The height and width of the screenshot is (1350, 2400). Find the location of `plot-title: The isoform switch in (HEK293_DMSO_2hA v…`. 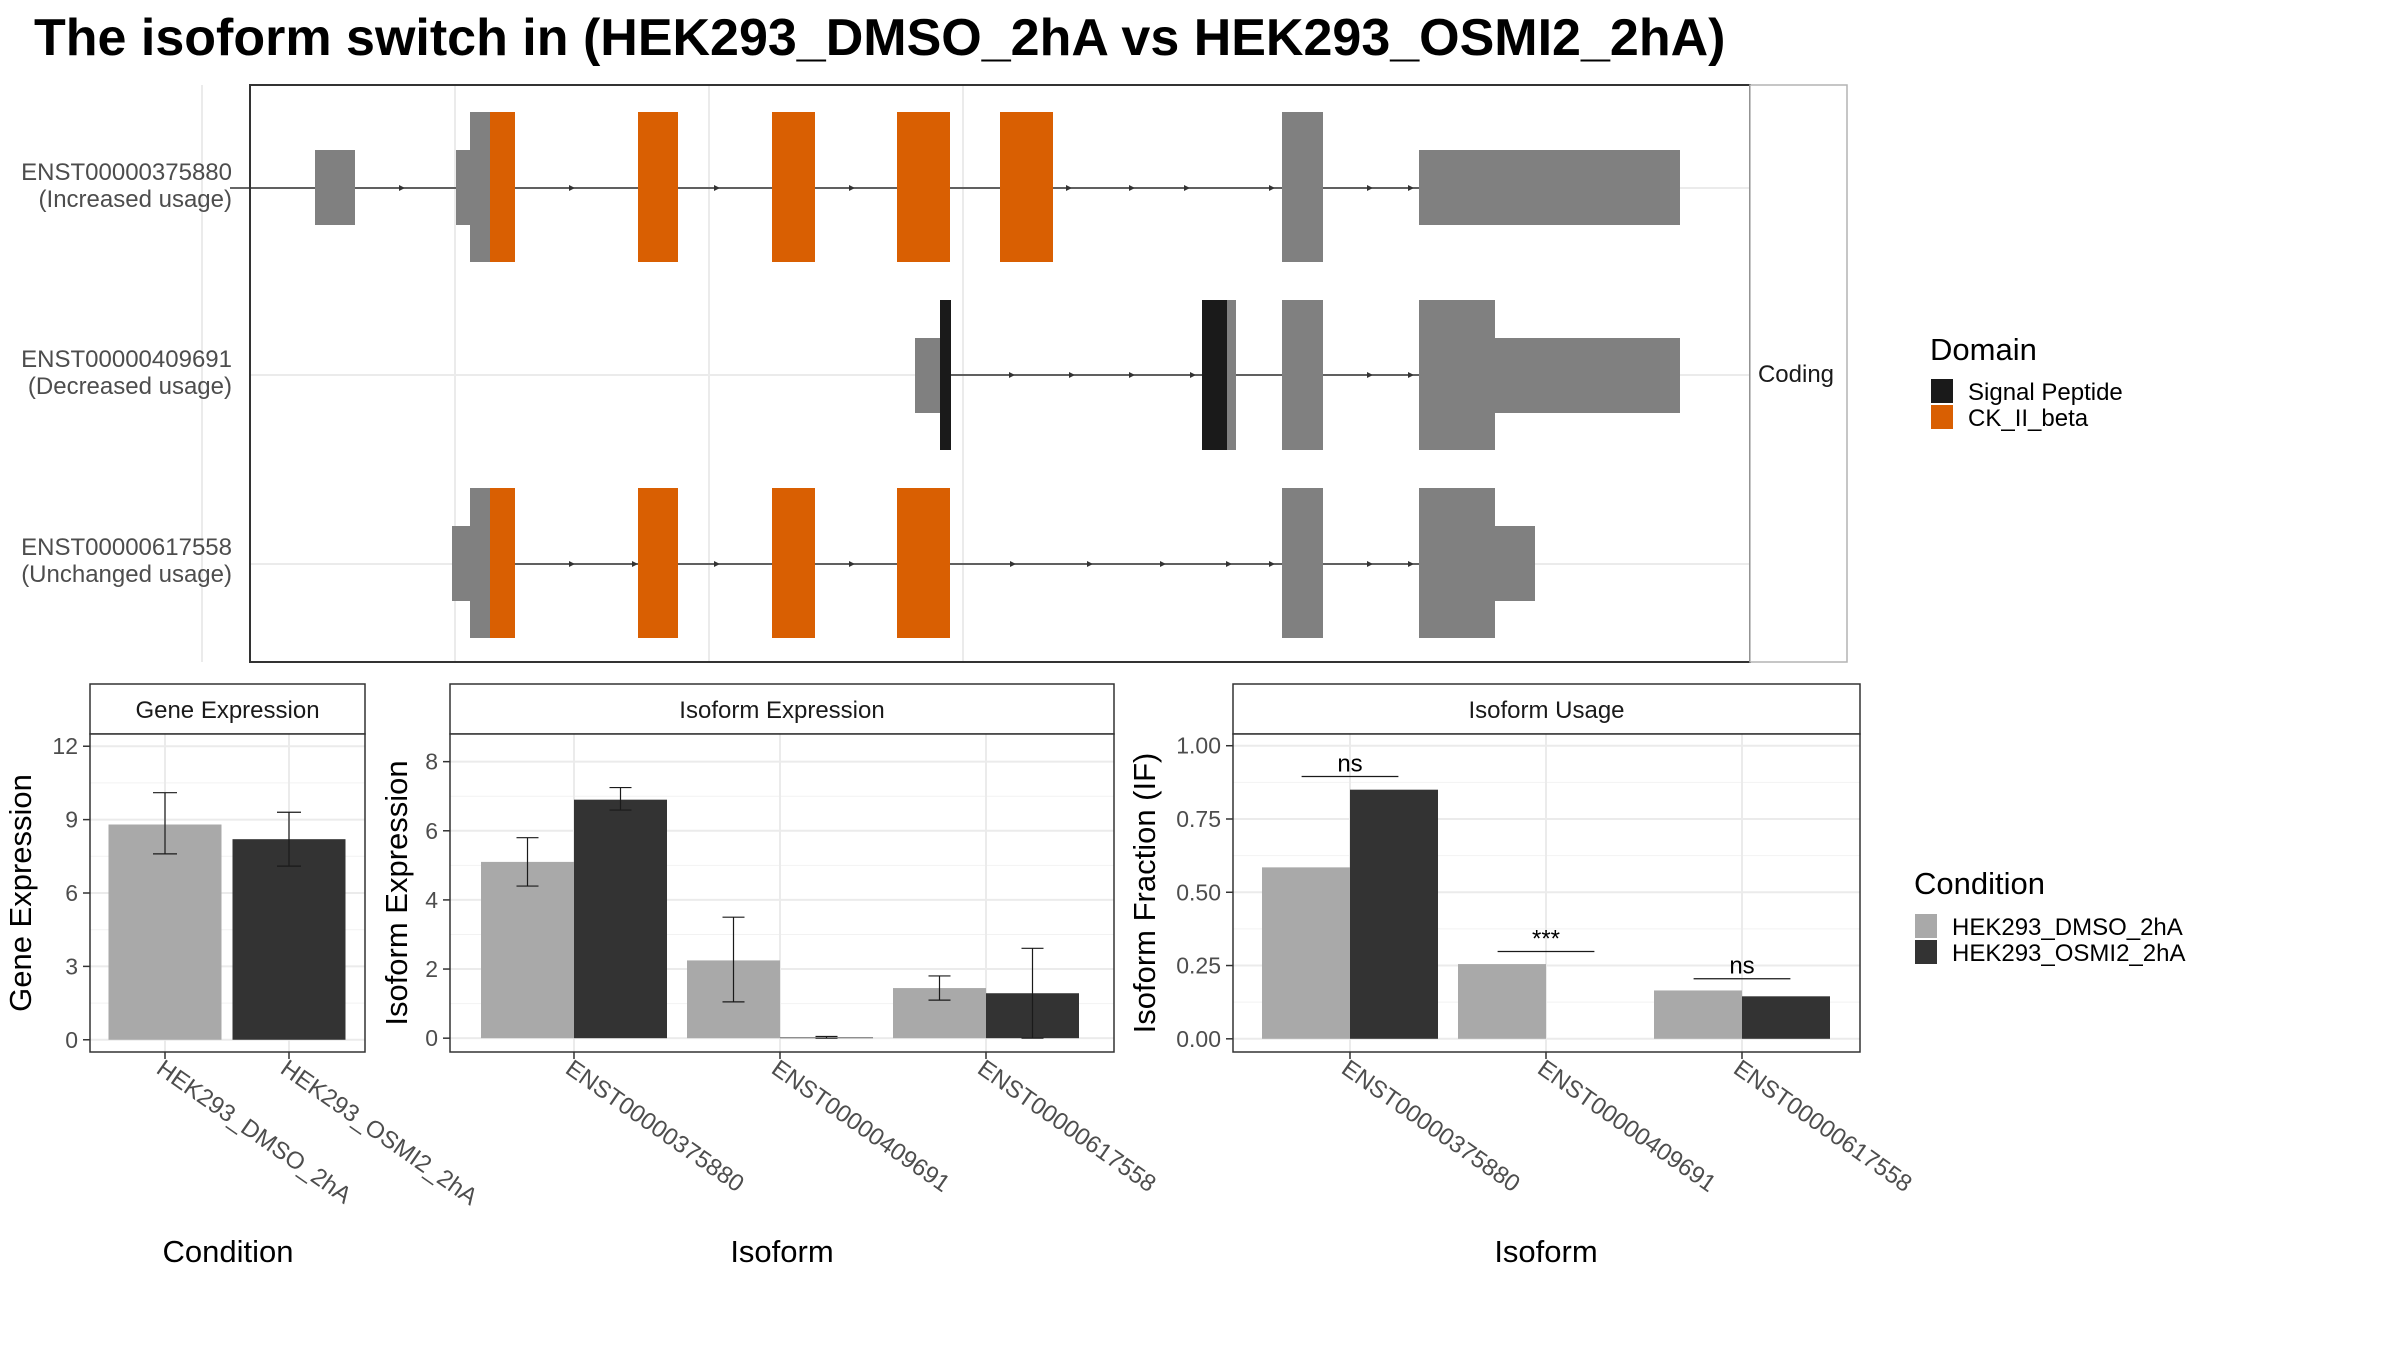

plot-title: The isoform switch in (HEK293_DMSO_2hA v… is located at coordinates (880, 38).